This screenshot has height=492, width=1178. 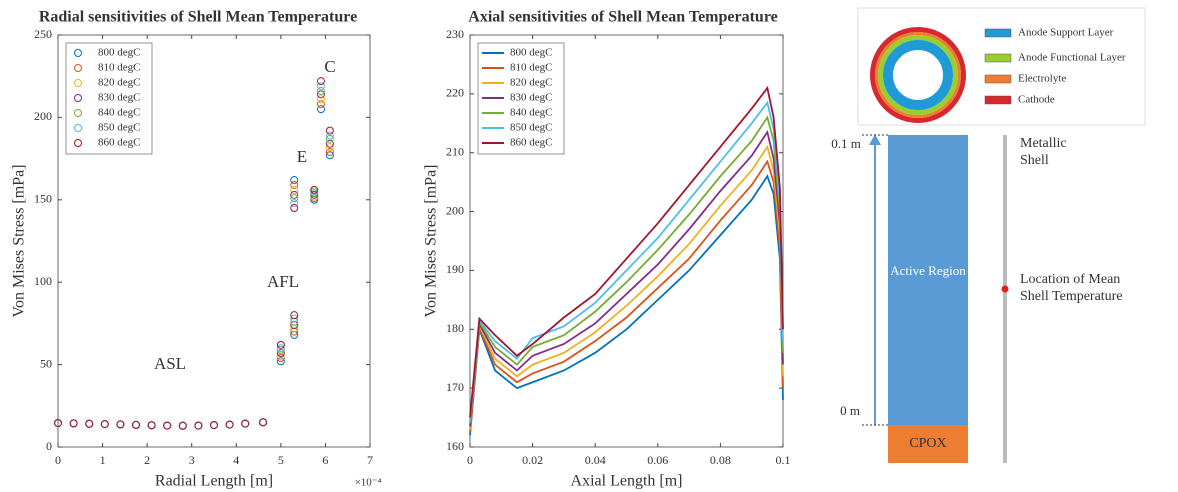 I want to click on y-tick-label: 180, so click(x=455, y=328).